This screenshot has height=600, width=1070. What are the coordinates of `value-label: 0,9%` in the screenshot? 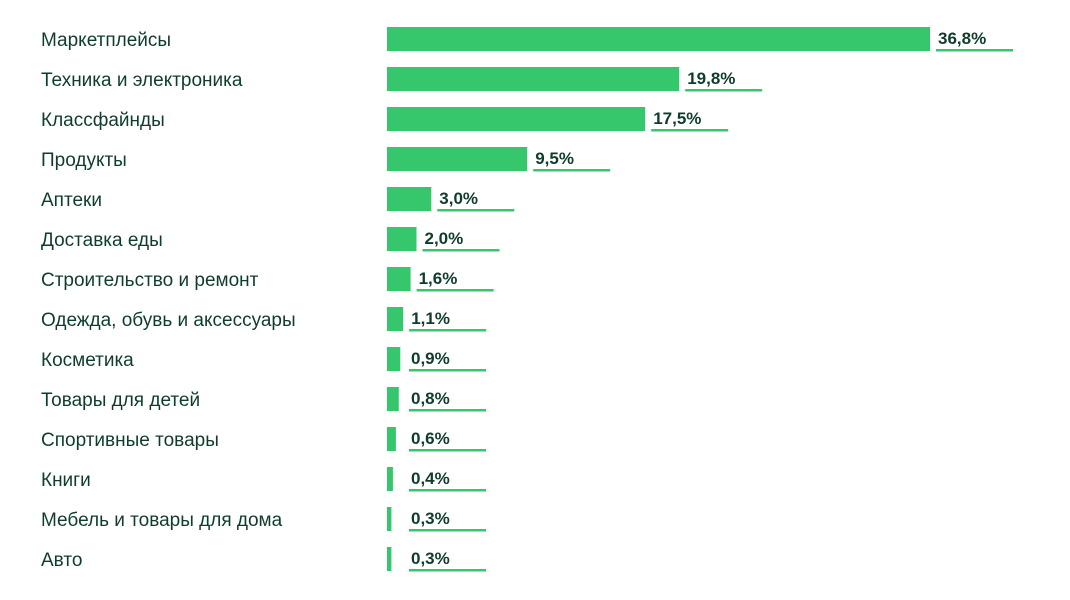 It's located at (430, 358).